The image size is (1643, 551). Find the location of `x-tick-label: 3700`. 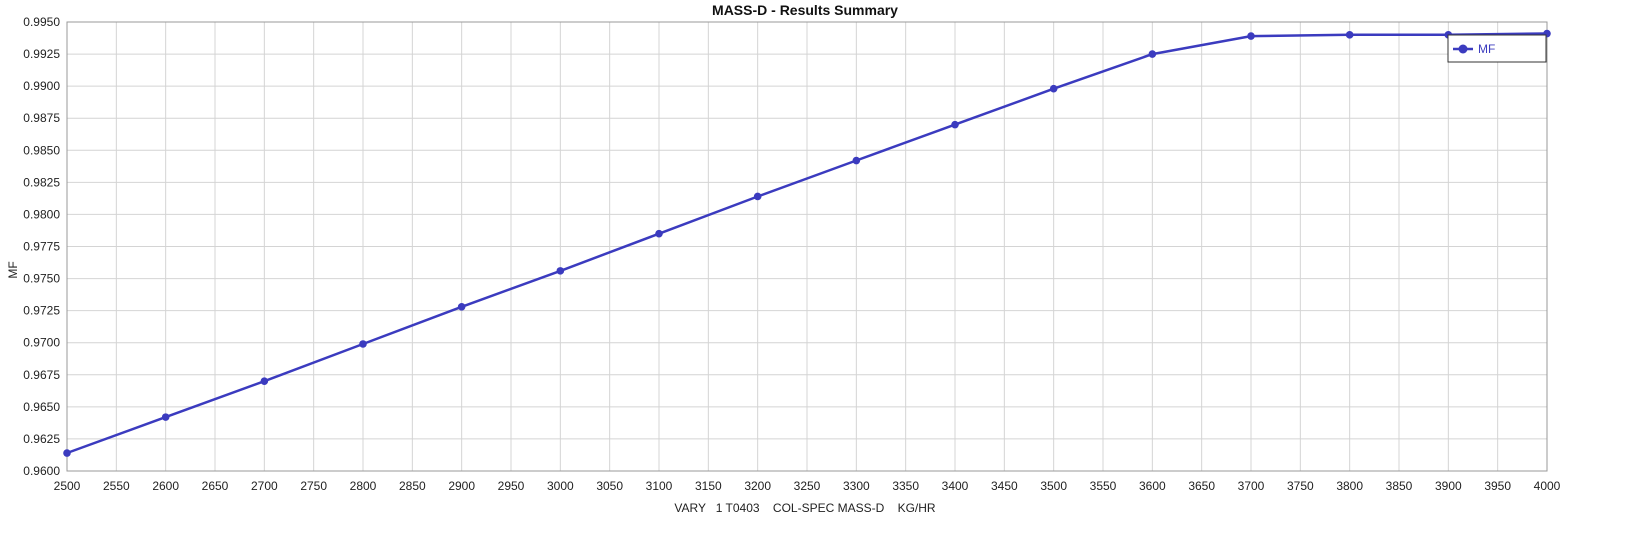

x-tick-label: 3700 is located at coordinates (1251, 486).